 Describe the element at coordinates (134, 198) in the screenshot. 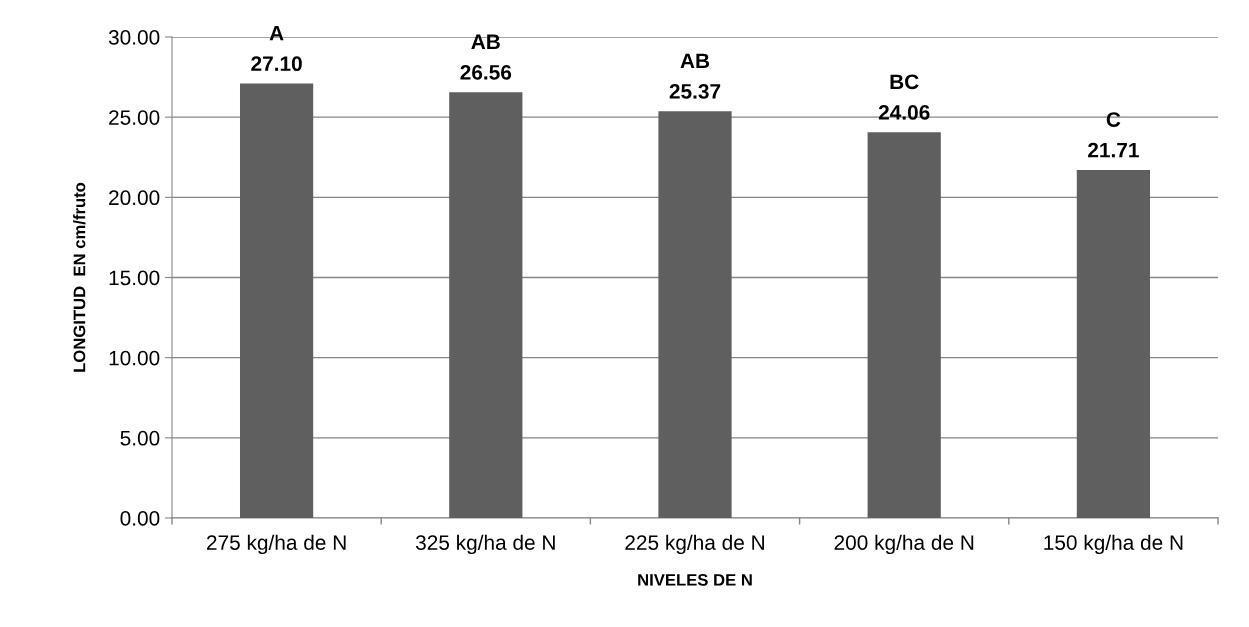

I see `y-tick-label: 20.00` at that location.